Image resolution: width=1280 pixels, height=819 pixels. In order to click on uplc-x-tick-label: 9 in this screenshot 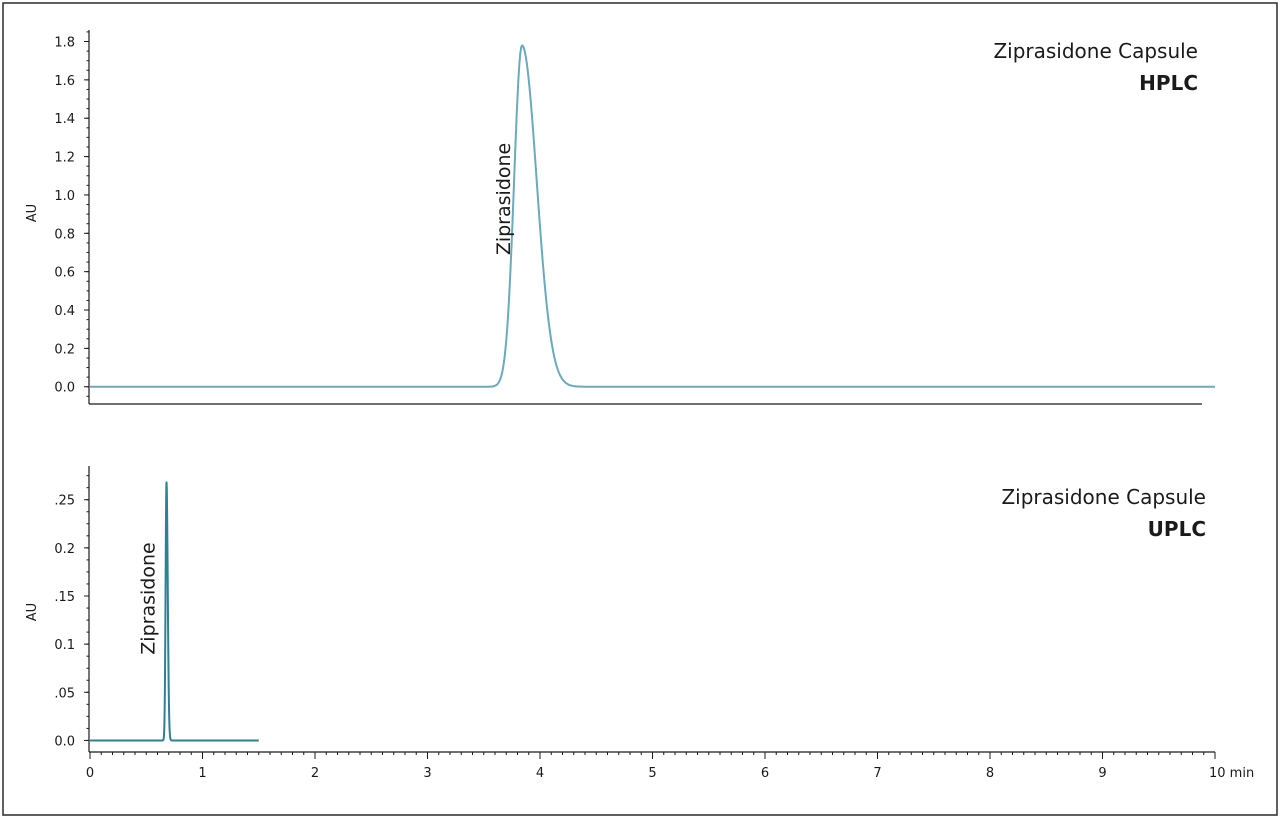, I will do `click(1102, 773)`.